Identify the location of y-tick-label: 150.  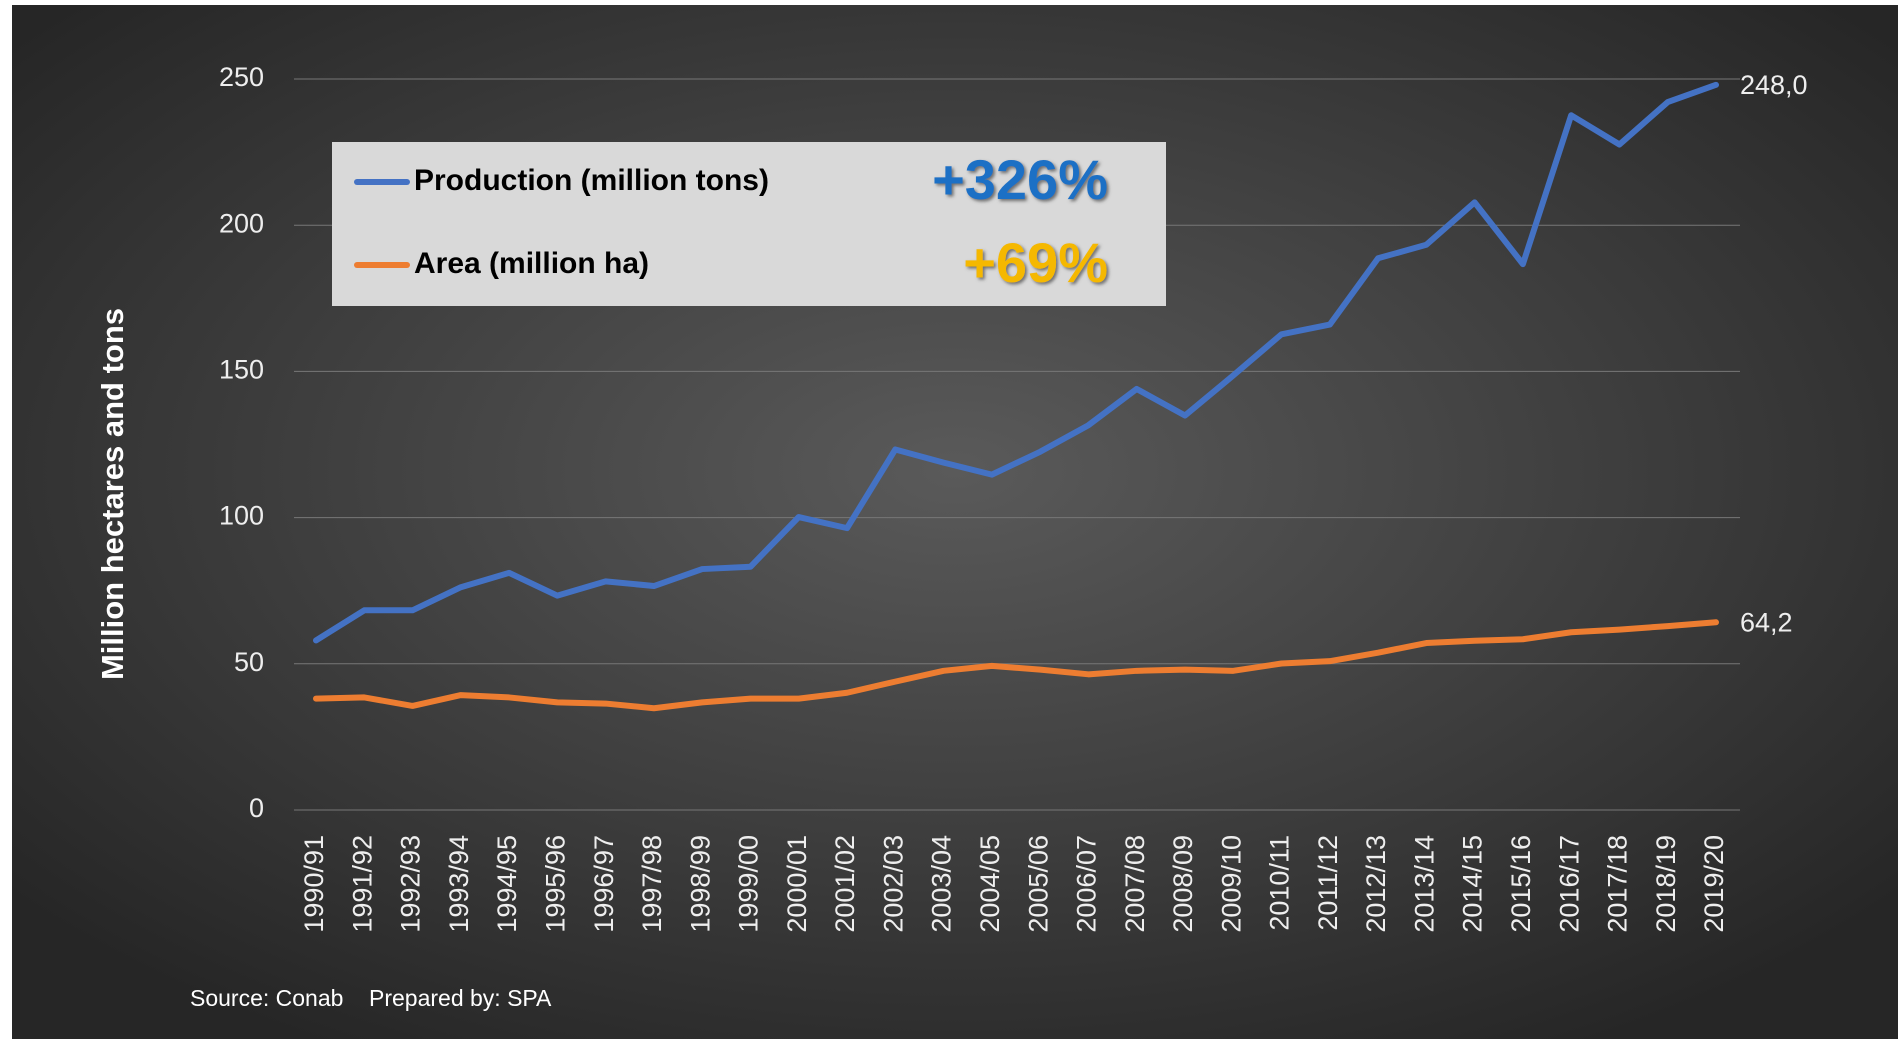
(241, 370).